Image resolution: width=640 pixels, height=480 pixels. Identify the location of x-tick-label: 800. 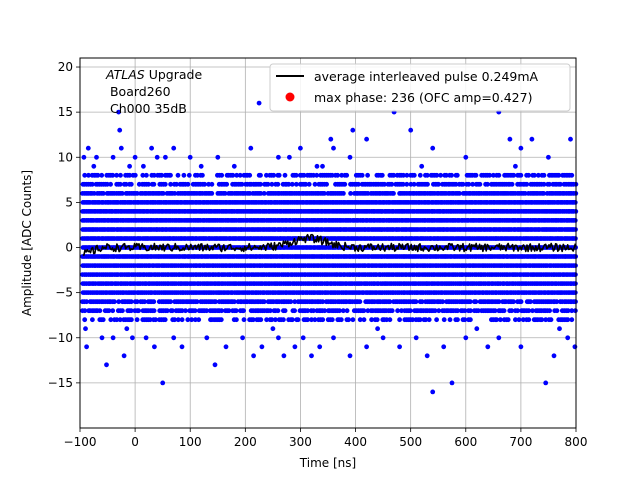
(576, 442).